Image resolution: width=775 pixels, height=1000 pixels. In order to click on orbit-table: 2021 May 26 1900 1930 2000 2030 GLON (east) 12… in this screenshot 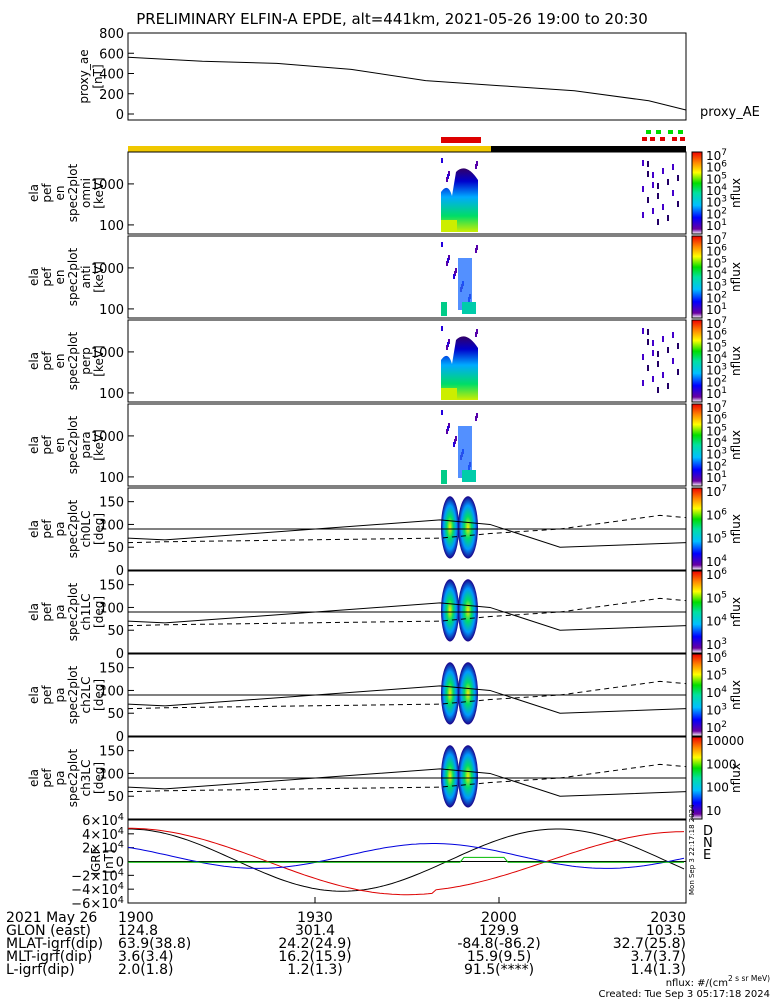, I will do `click(388, 948)`.